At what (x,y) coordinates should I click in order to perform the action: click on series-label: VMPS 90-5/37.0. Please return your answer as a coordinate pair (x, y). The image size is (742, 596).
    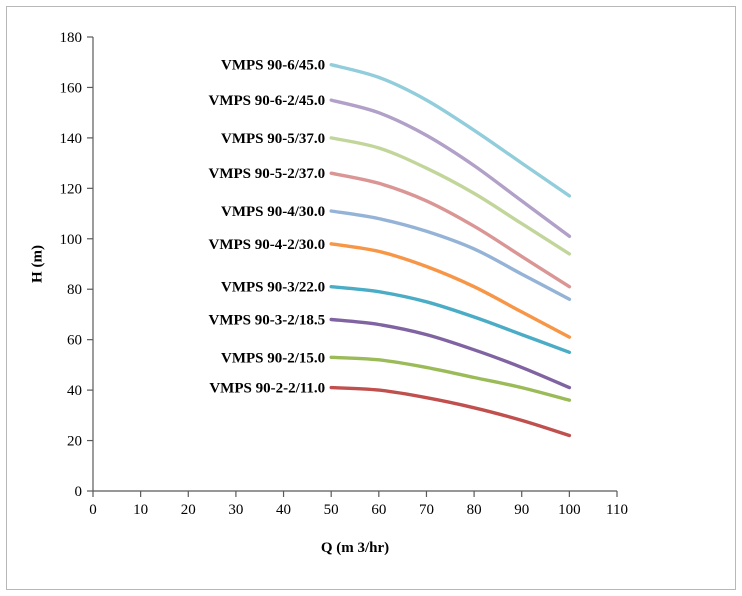
    Looking at the image, I should click on (273, 139).